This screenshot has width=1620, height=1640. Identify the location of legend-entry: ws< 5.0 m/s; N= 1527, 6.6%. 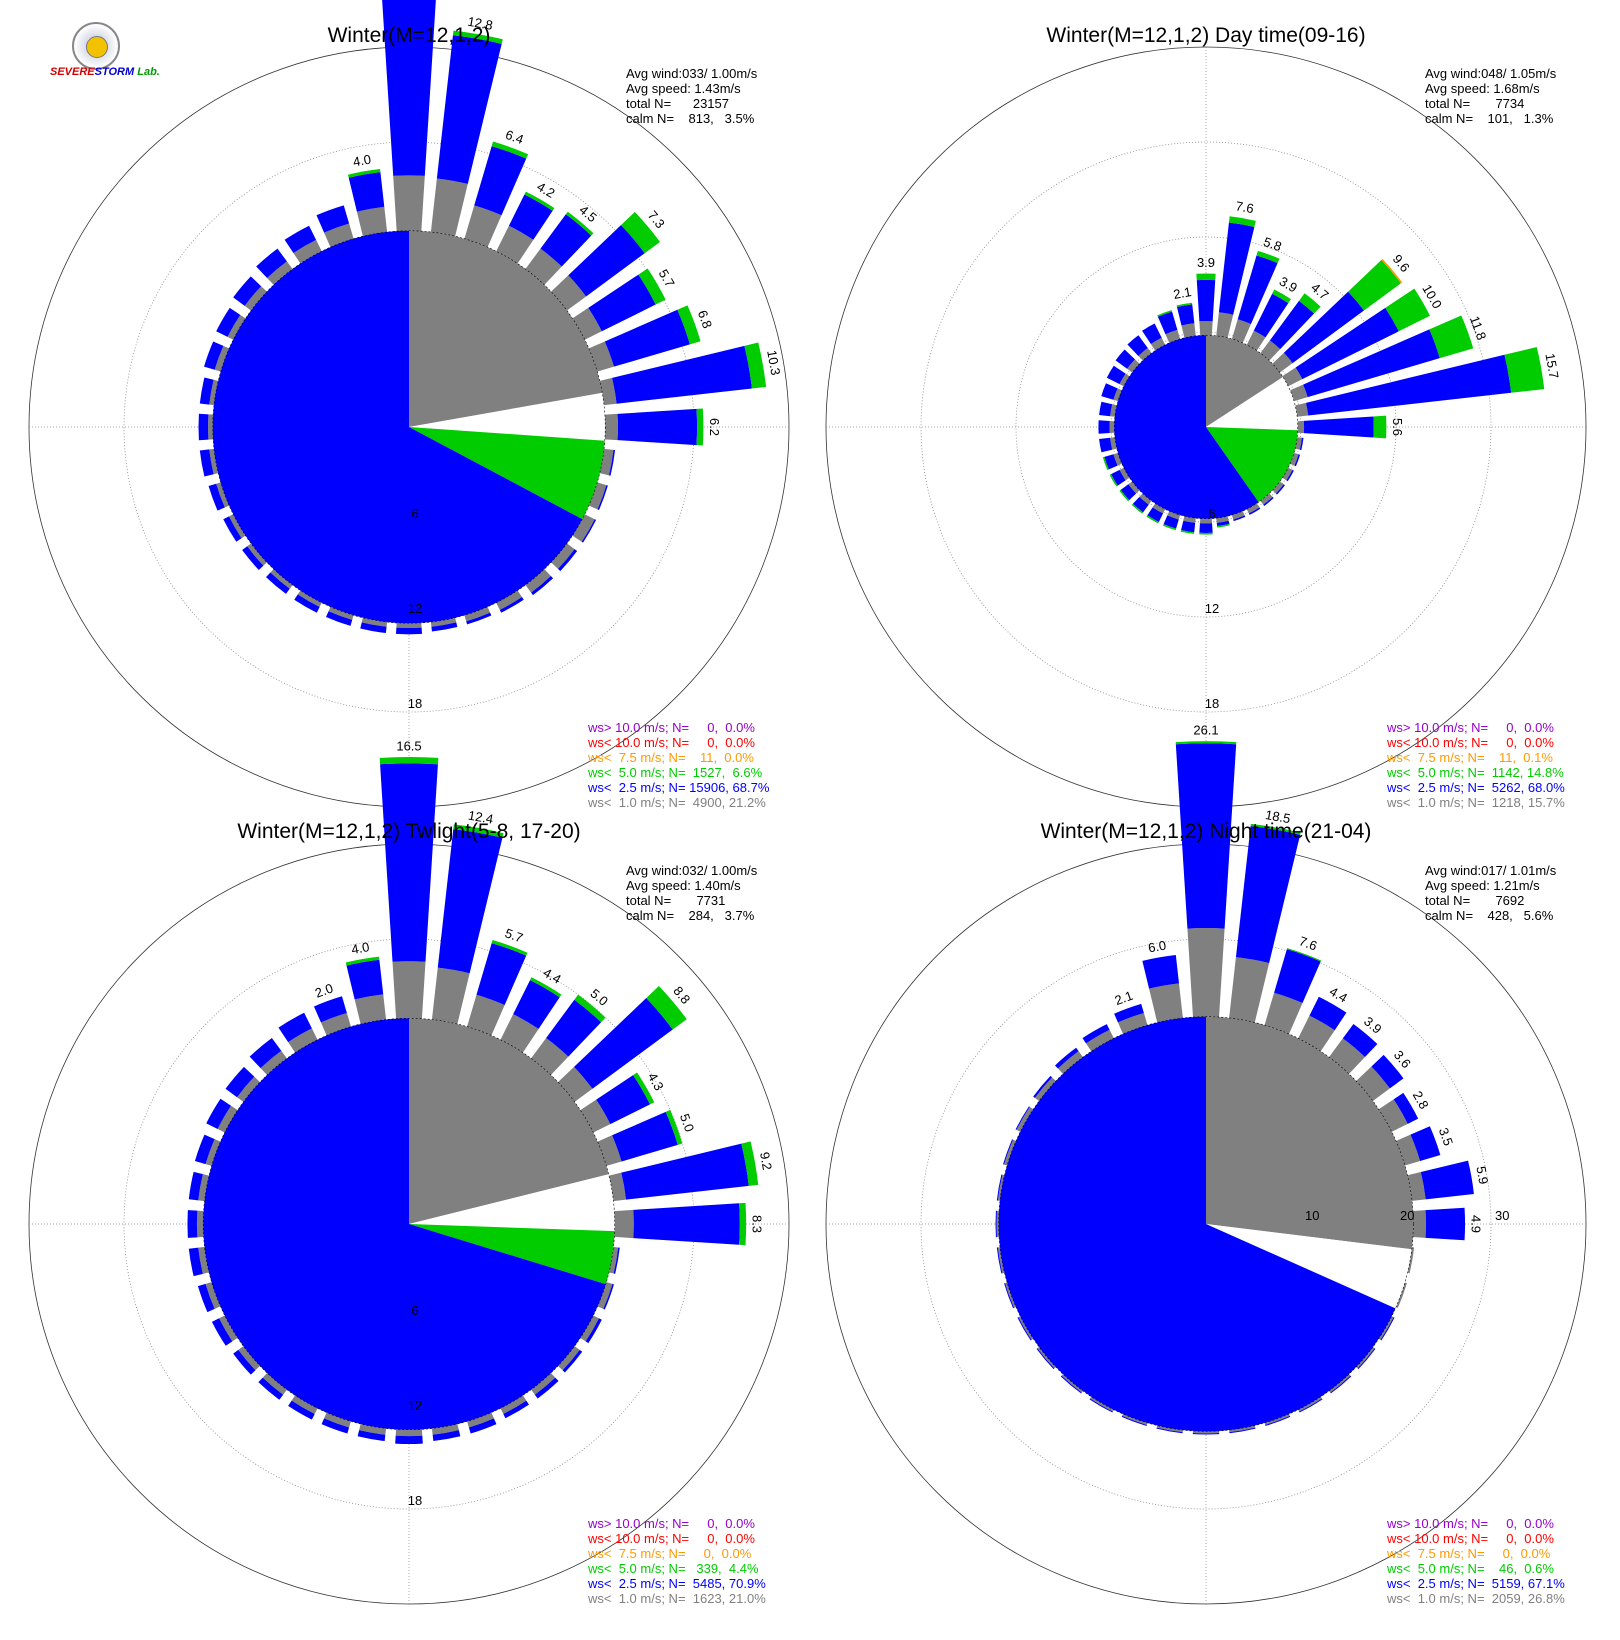
(675, 772).